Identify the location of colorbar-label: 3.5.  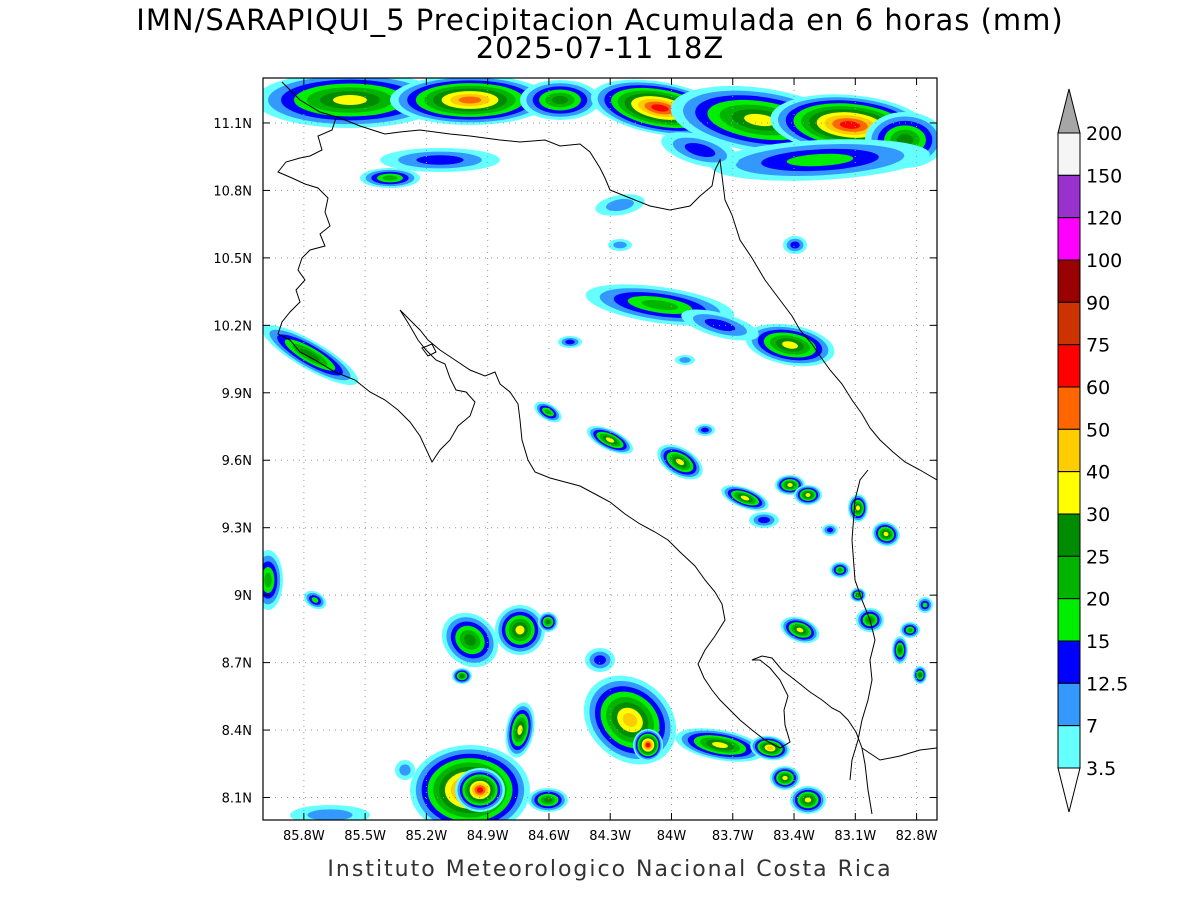
(1101, 769).